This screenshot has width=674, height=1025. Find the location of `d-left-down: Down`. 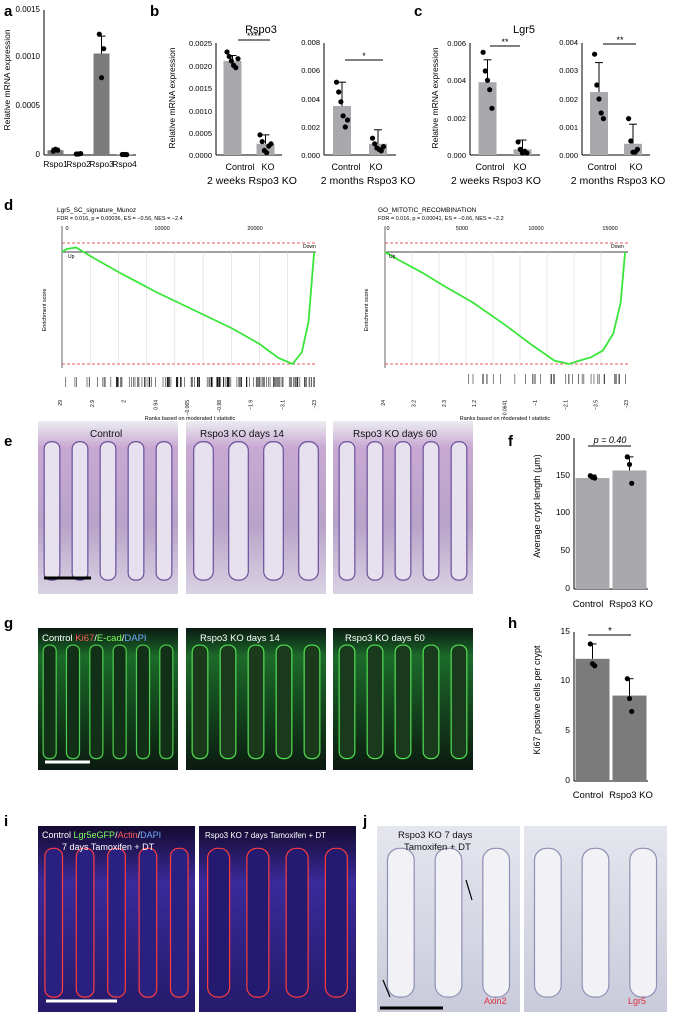

d-left-down: Down is located at coordinates (309, 247).